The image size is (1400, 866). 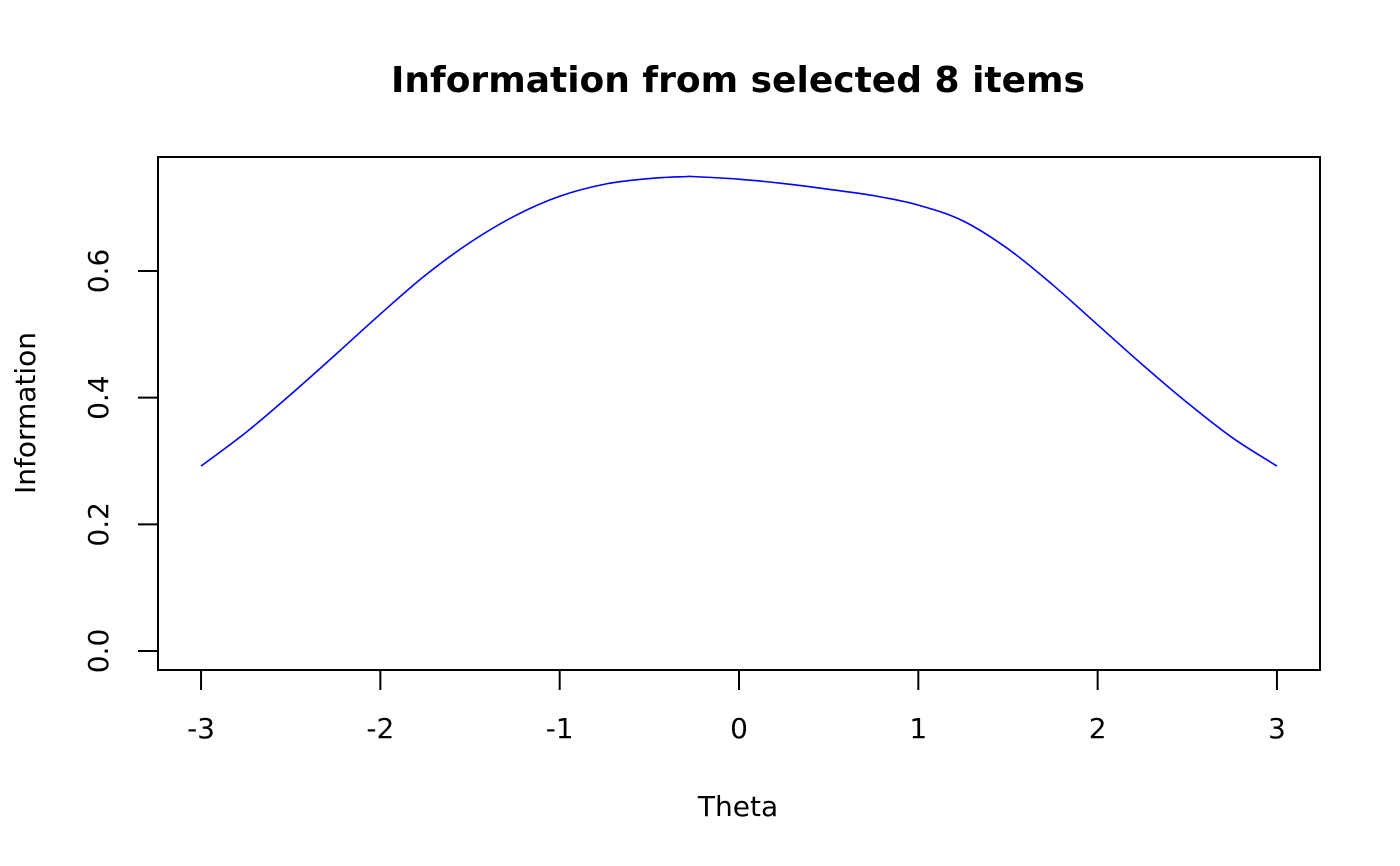 I want to click on y-axis: 0.0 0.2 0.4 0.6, so click(x=120, y=461).